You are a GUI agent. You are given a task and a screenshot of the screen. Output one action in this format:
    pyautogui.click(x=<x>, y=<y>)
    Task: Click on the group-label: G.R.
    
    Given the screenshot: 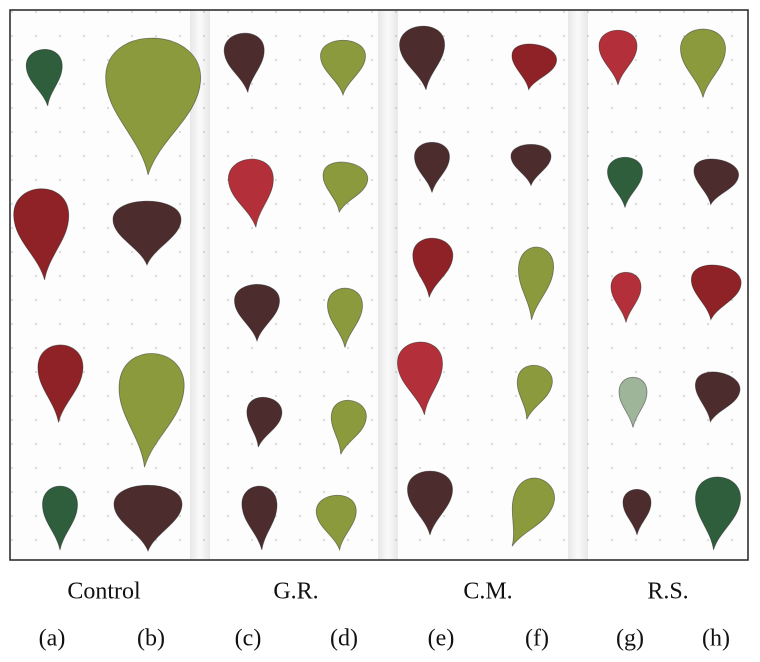 What is the action you would take?
    pyautogui.click(x=295, y=592)
    